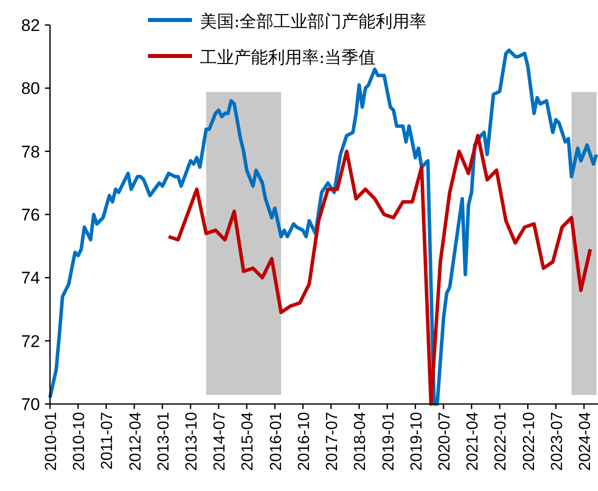  I want to click on x-tick-label: 2017-07, so click(333, 441).